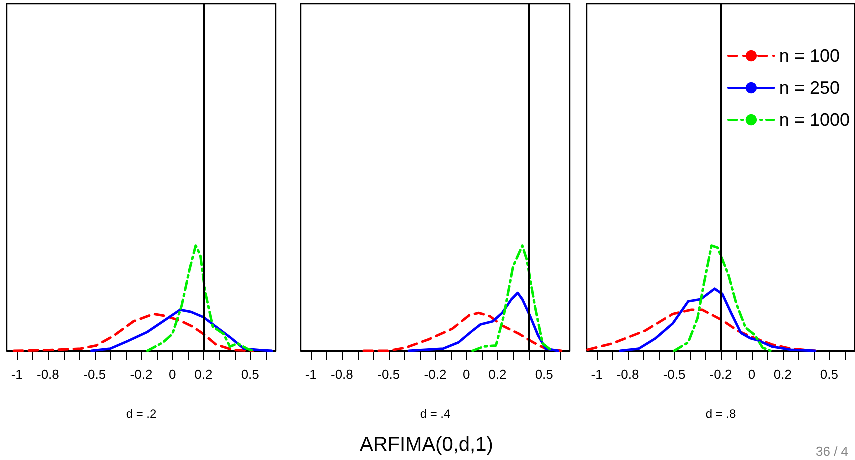 The image size is (855, 460). I want to click on legend-label: n = 250, so click(809, 88).